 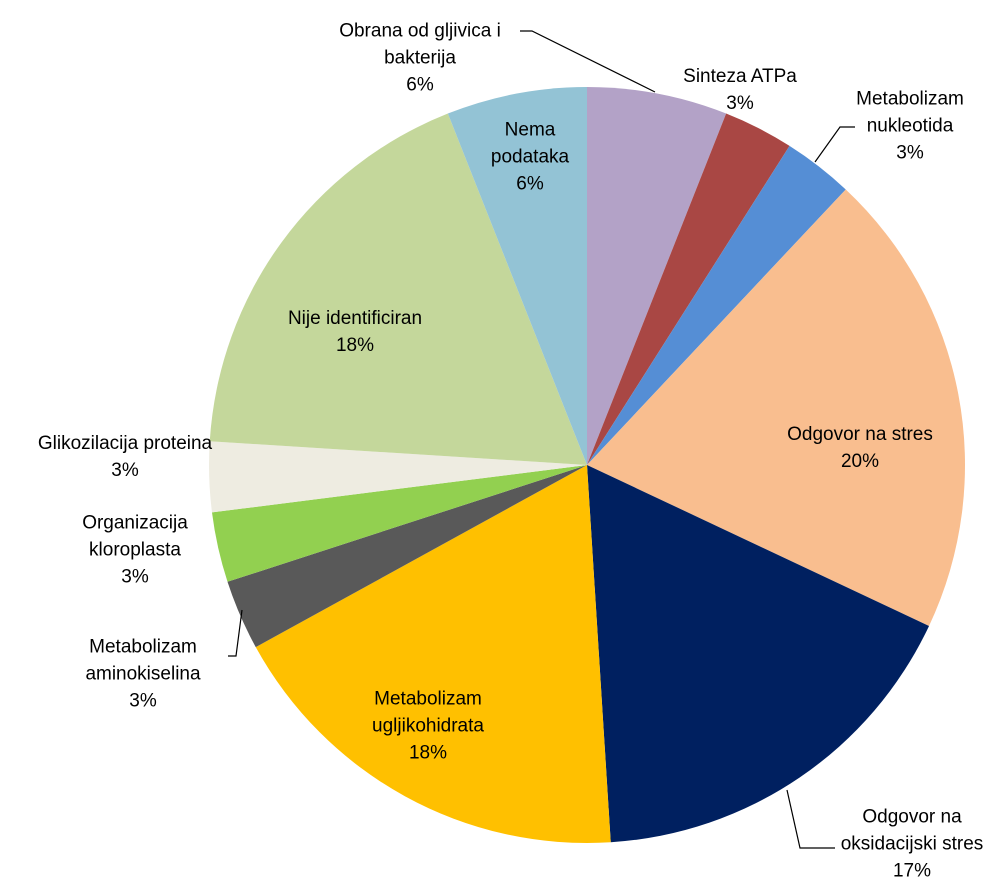 I want to click on category-label: Metabolizam nukleotida, so click(x=910, y=112).